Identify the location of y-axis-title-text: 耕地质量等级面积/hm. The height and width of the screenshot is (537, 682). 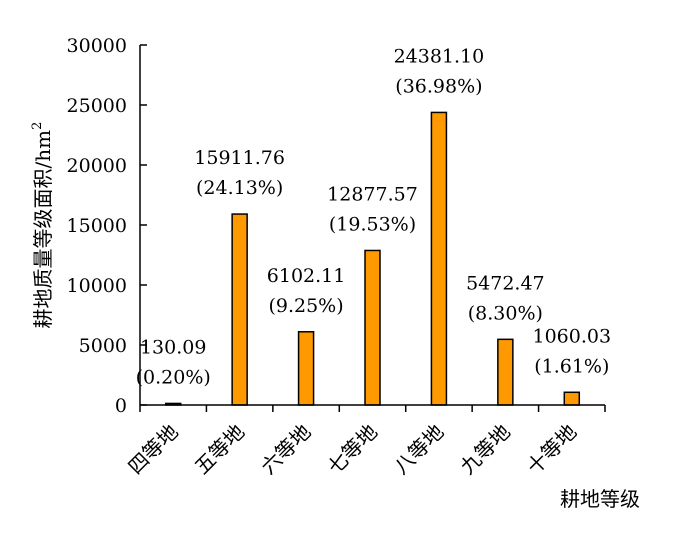
(43, 229).